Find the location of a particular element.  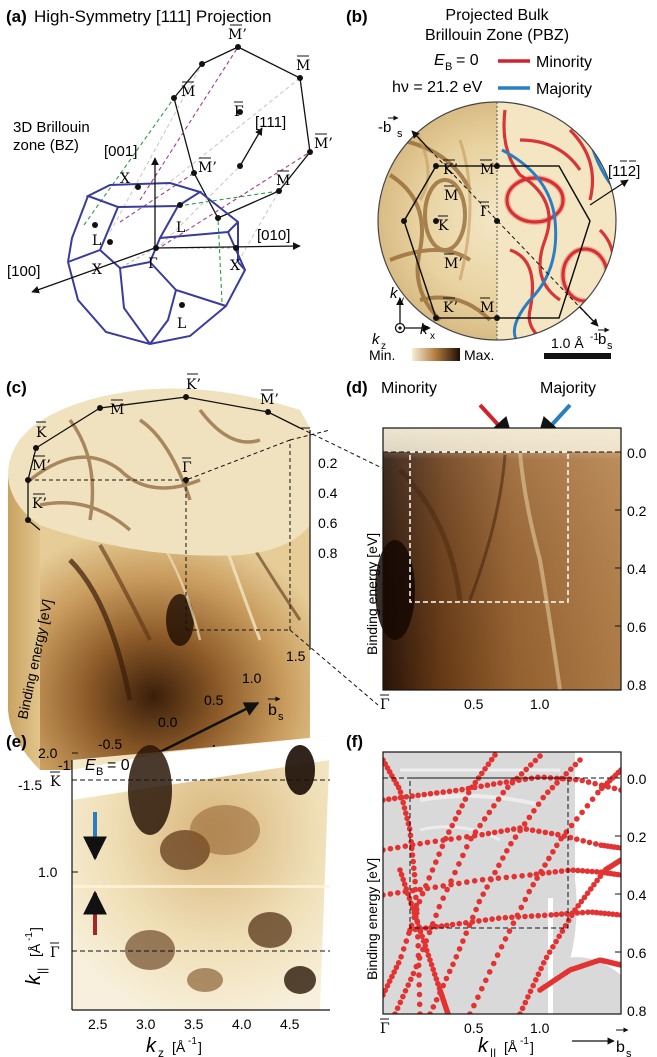

svg-text: y is located at coordinates (401, 300).